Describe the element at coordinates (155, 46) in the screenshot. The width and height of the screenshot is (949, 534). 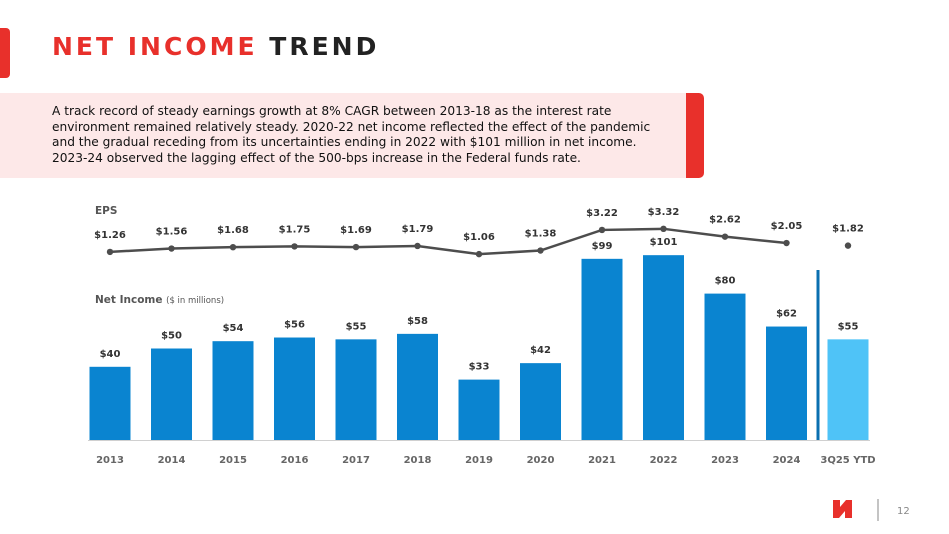
I see `title-highlight: NET INCOME` at that location.